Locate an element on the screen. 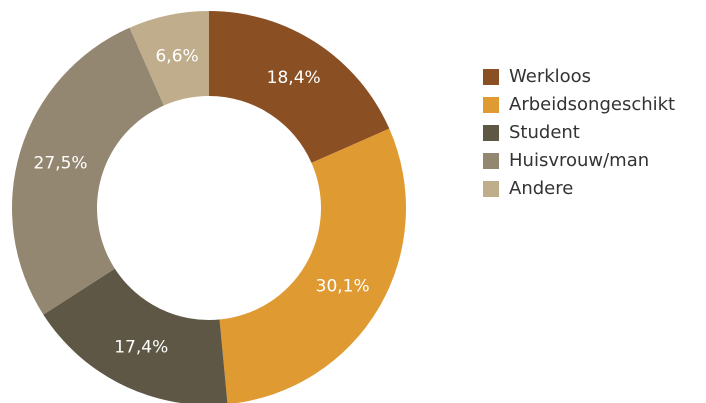  slice-label: 18,4% is located at coordinates (294, 78).